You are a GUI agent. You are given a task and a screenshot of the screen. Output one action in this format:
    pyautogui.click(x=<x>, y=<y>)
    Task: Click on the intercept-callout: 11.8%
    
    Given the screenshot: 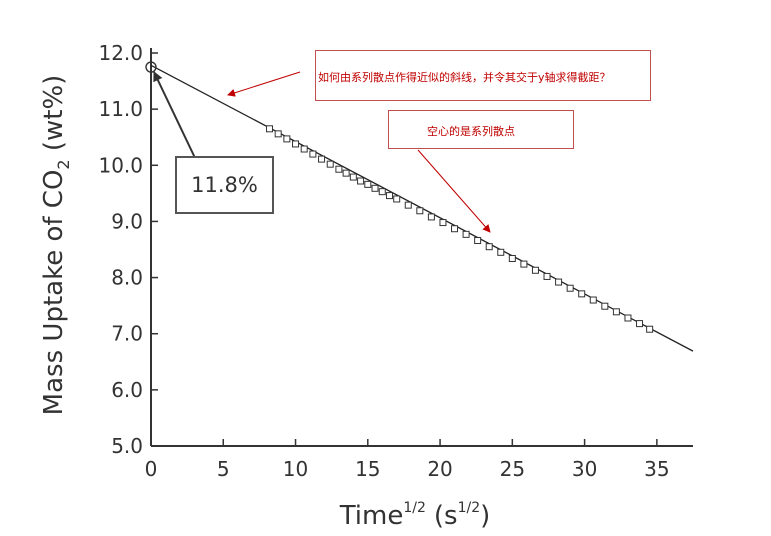 What is the action you would take?
    pyautogui.click(x=224, y=185)
    